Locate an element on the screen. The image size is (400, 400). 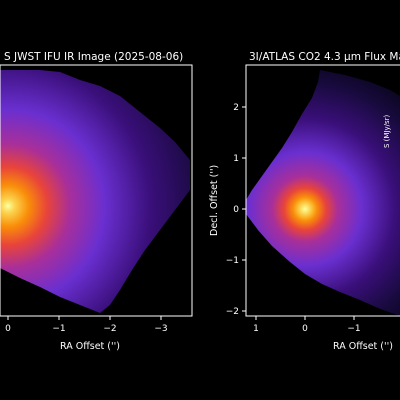
left-x-axis: 0 −1 −2 −3 is located at coordinates (86, 325).